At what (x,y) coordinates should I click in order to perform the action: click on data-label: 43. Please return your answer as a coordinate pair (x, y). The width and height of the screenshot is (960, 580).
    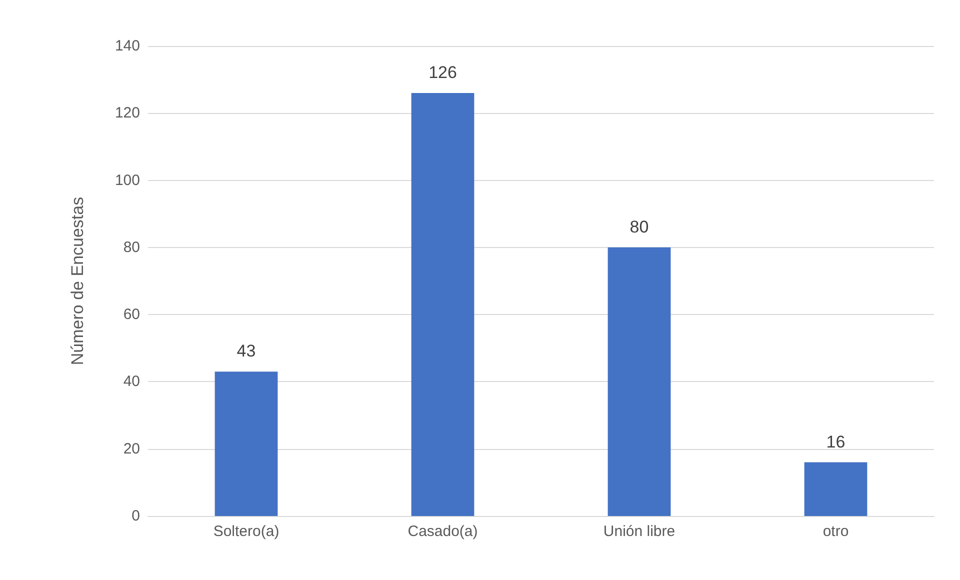
    Looking at the image, I should click on (246, 351).